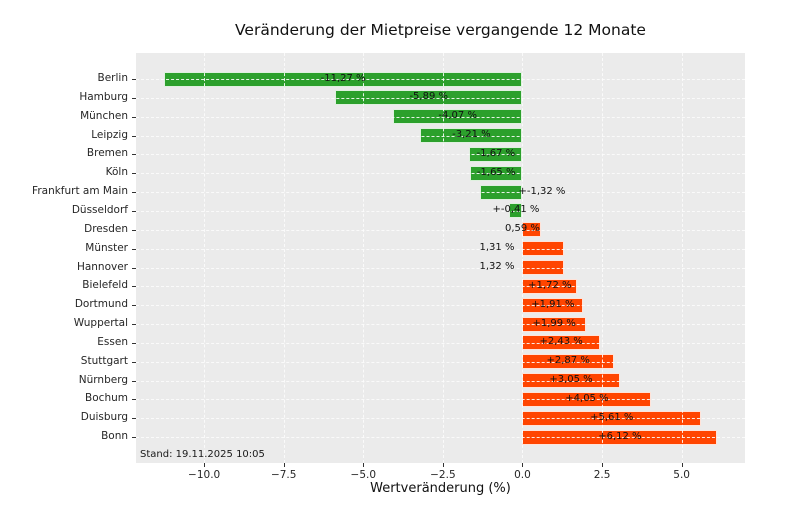  Describe the element at coordinates (553, 304) in the screenshot. I see `bar-value-label: +1,91 %` at that location.